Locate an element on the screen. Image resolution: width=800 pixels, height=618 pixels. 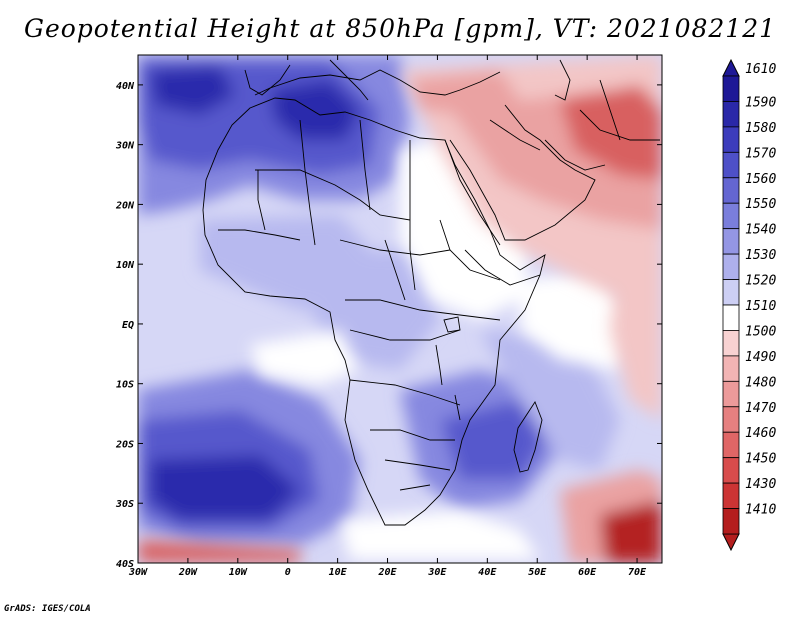
levant-red is located at coordinates (465, 92).